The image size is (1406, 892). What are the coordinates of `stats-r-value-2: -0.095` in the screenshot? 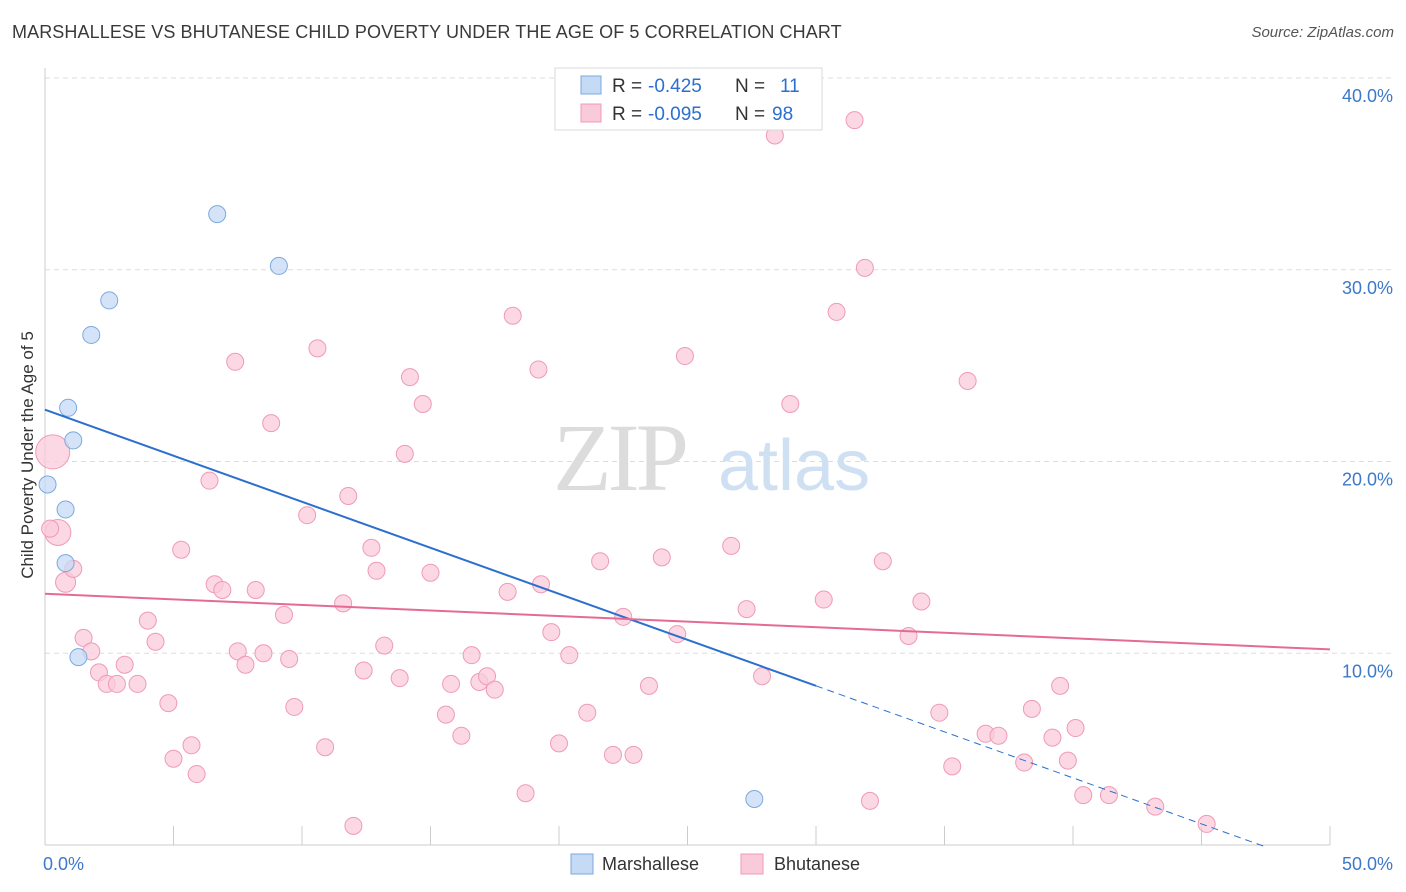 It's located at (675, 114).